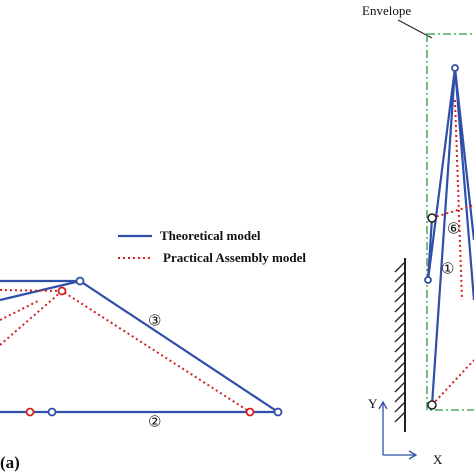 The image size is (474, 474). I want to click on link-label: ⑥, so click(453, 229).